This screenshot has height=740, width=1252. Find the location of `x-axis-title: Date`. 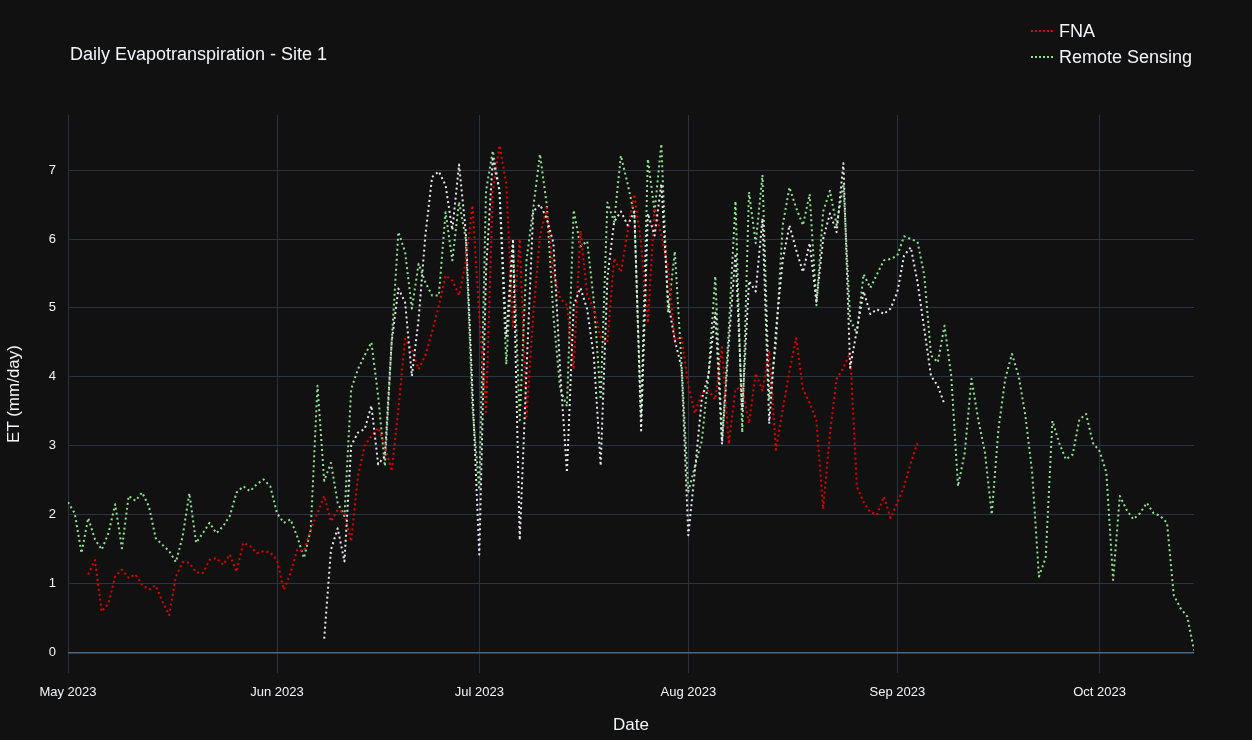

x-axis-title: Date is located at coordinates (631, 725).